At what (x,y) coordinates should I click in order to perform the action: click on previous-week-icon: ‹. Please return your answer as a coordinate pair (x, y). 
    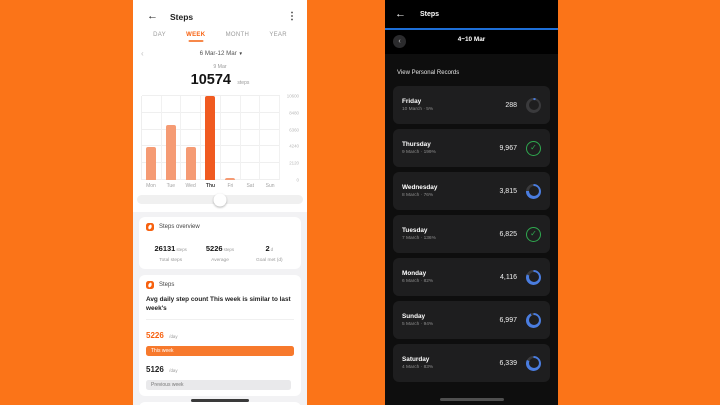
    Looking at the image, I should click on (142, 53).